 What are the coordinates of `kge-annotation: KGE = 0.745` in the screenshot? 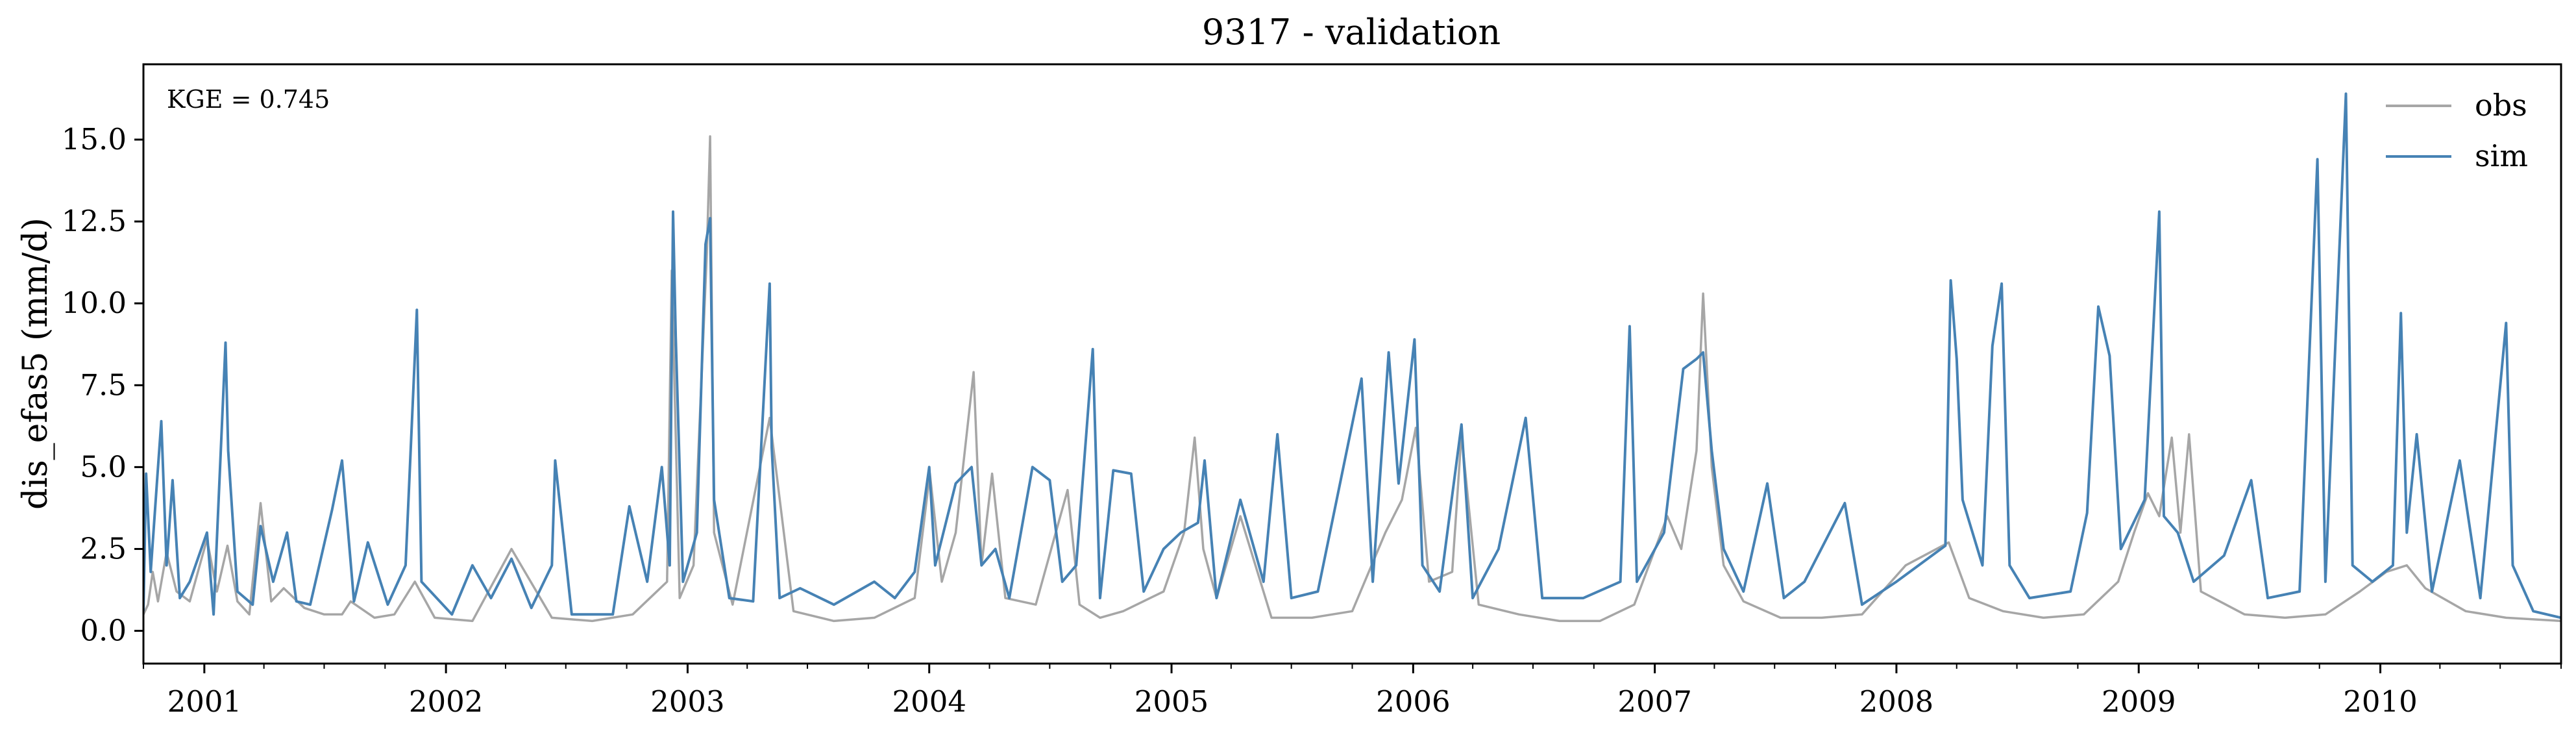 It's located at (248, 99).